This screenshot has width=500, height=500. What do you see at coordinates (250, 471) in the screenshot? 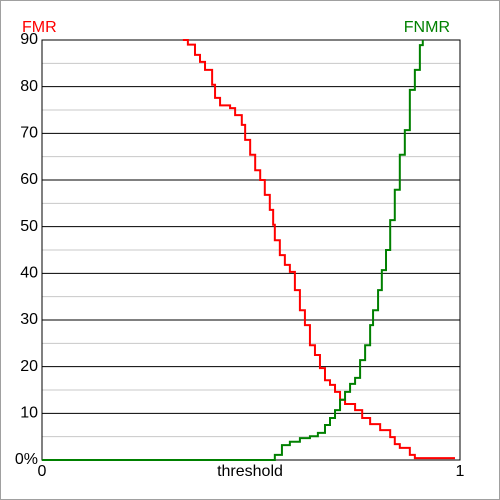
I see `x-axis-label: threshold` at bounding box center [250, 471].